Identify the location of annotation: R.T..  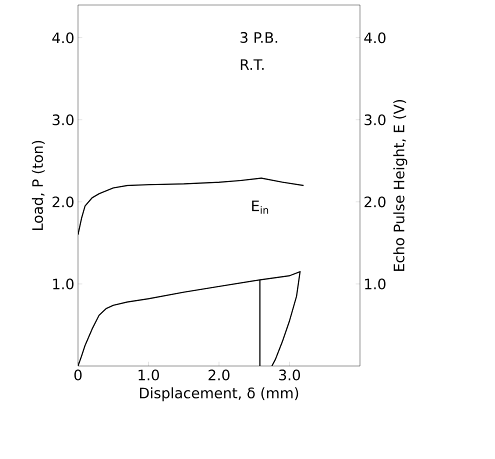
(252, 64).